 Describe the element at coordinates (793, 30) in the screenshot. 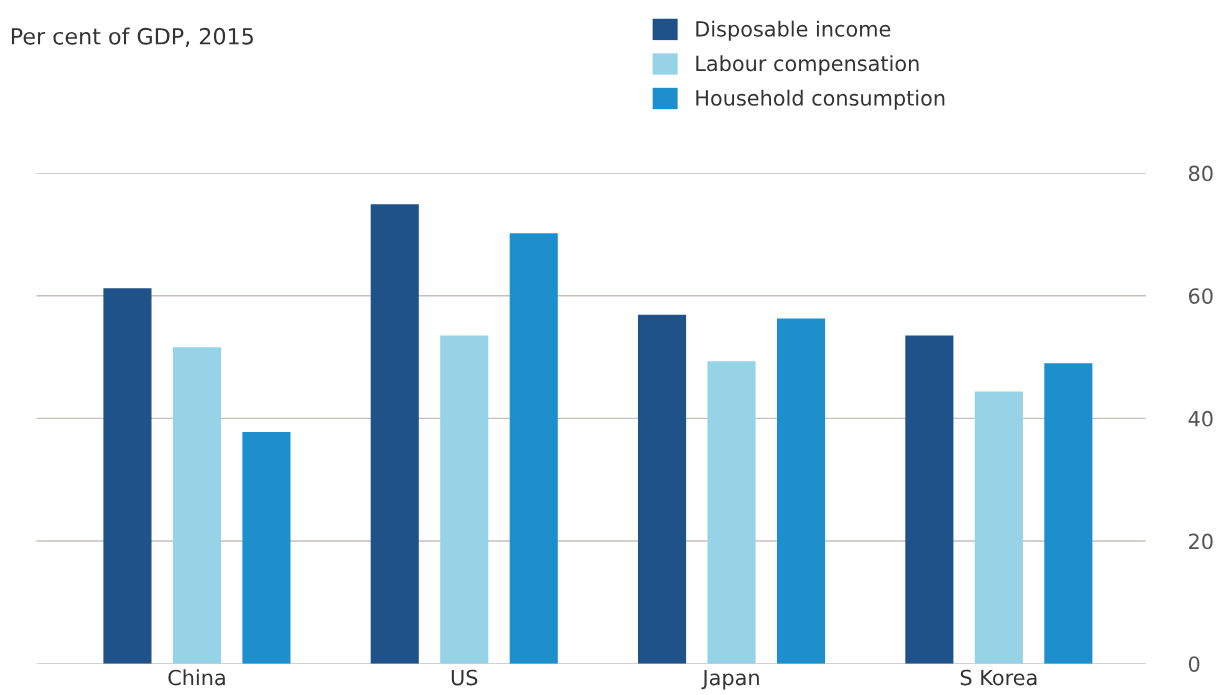

I see `legend-label: Disposable income` at that location.